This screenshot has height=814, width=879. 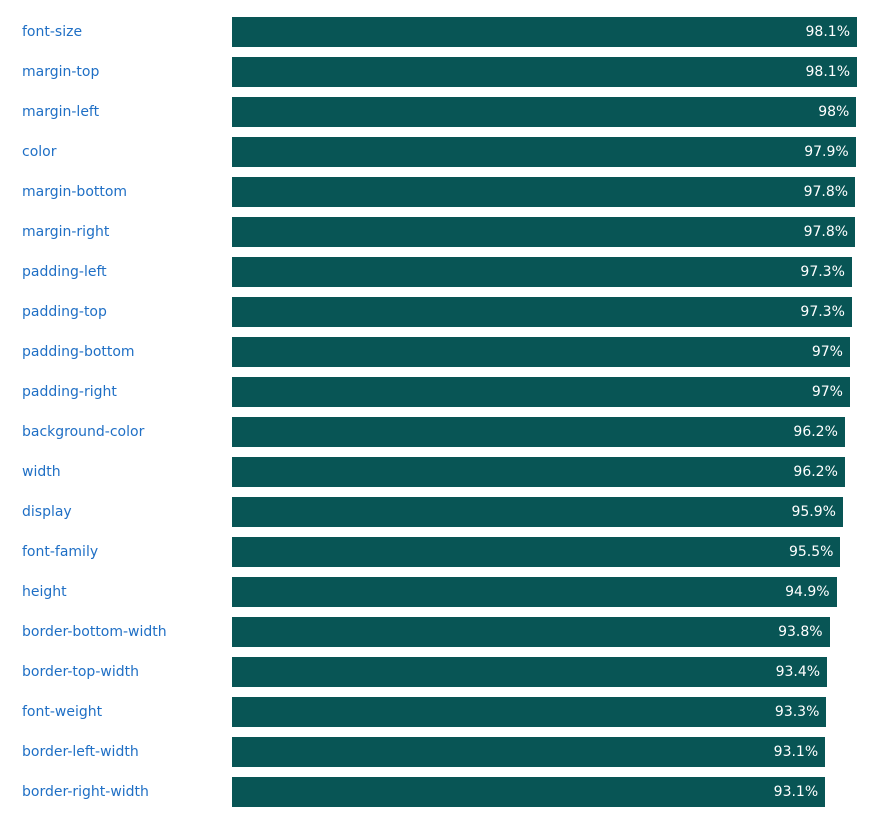 What do you see at coordinates (544, 112) in the screenshot?
I see `bar: 98%` at bounding box center [544, 112].